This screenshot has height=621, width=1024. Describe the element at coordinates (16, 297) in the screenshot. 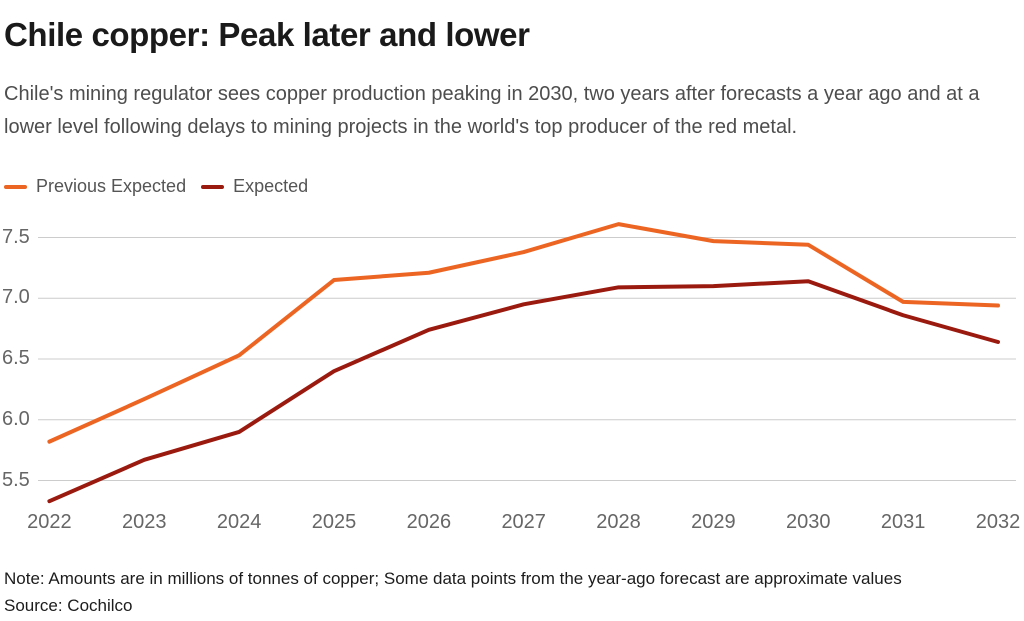

I see `y-tick-label: 7.0` at that location.